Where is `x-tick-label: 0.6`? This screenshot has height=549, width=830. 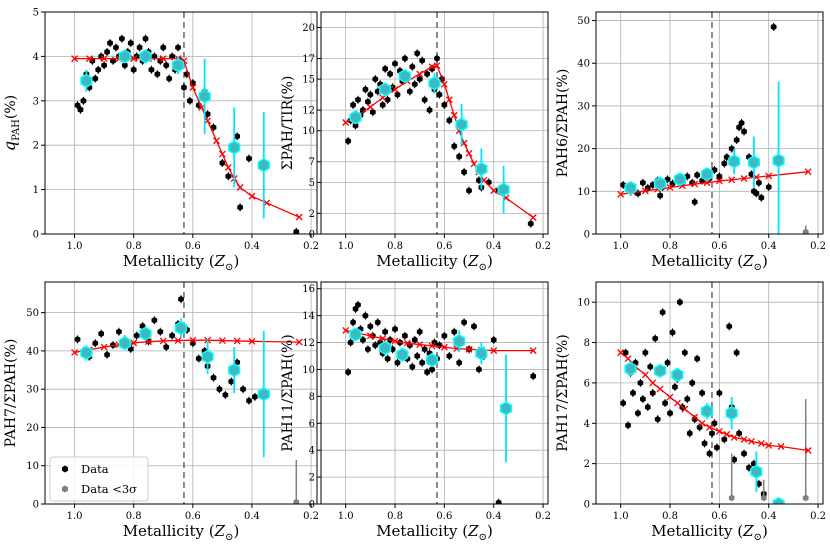 x-tick-label: 0.6 is located at coordinates (193, 516).